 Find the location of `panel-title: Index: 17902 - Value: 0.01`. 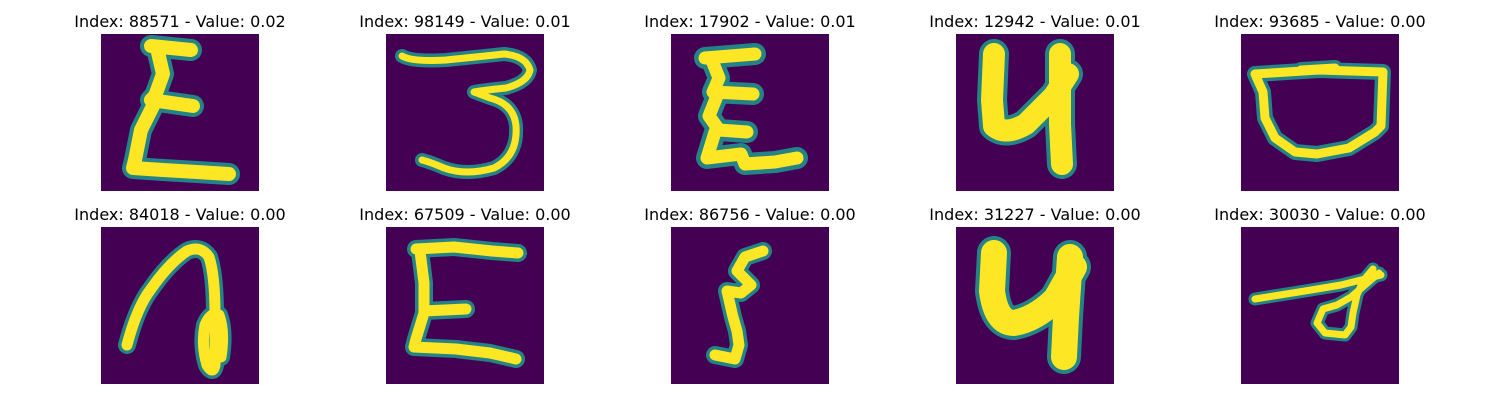

panel-title: Index: 17902 - Value: 0.01 is located at coordinates (750, 21).